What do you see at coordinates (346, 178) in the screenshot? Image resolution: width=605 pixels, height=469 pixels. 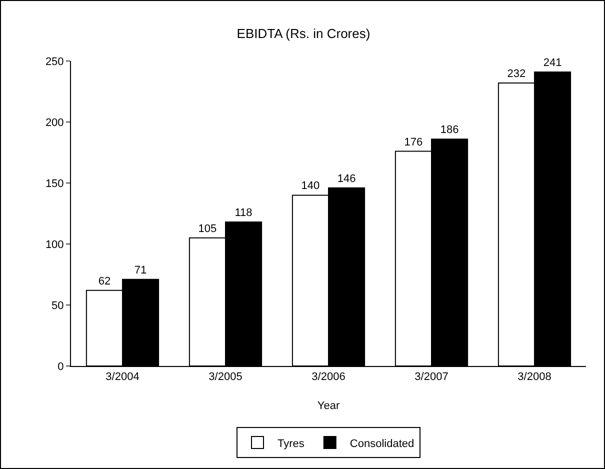 I see `data-label: 146` at bounding box center [346, 178].